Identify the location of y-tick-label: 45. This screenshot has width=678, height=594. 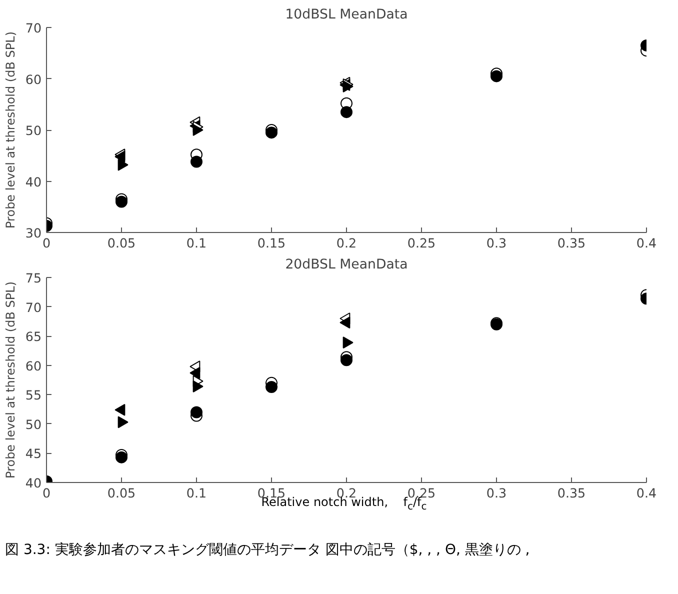
(33, 454).